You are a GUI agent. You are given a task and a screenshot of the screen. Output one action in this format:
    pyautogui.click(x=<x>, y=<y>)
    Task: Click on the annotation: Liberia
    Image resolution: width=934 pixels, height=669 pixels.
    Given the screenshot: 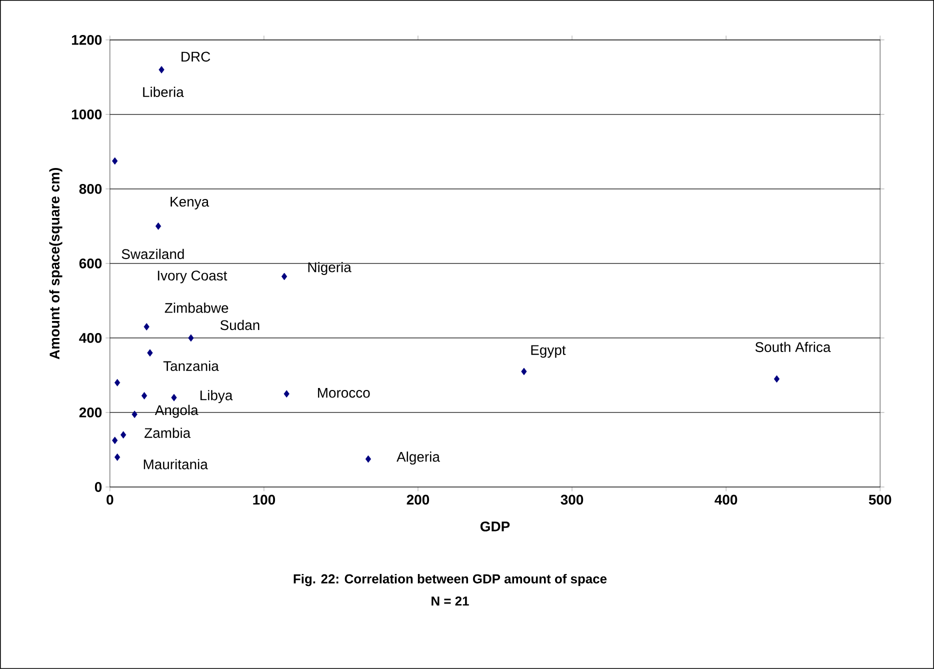 What is the action you would take?
    pyautogui.click(x=163, y=92)
    